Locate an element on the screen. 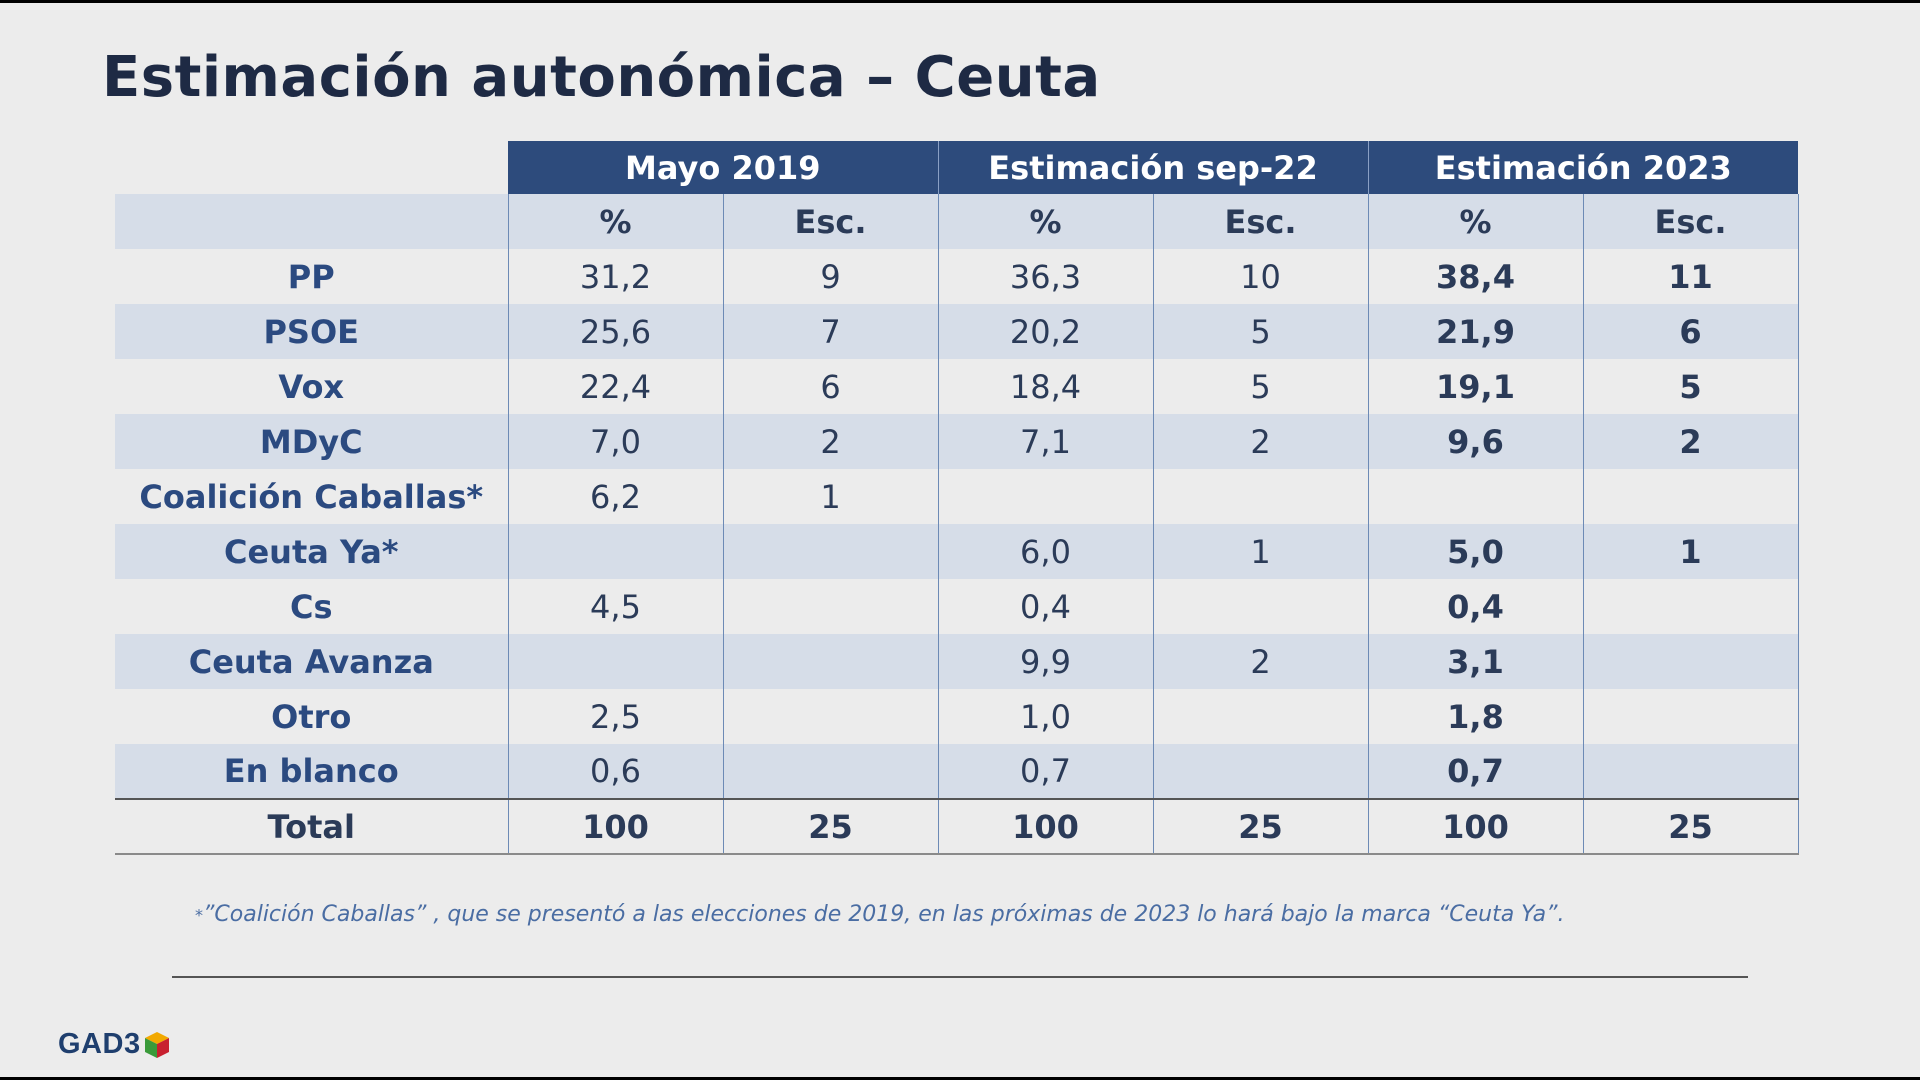 The height and width of the screenshot is (1080, 1920). table-row: MDyC 7,0 2 7,1 2 9,6 2 is located at coordinates (957, 441).